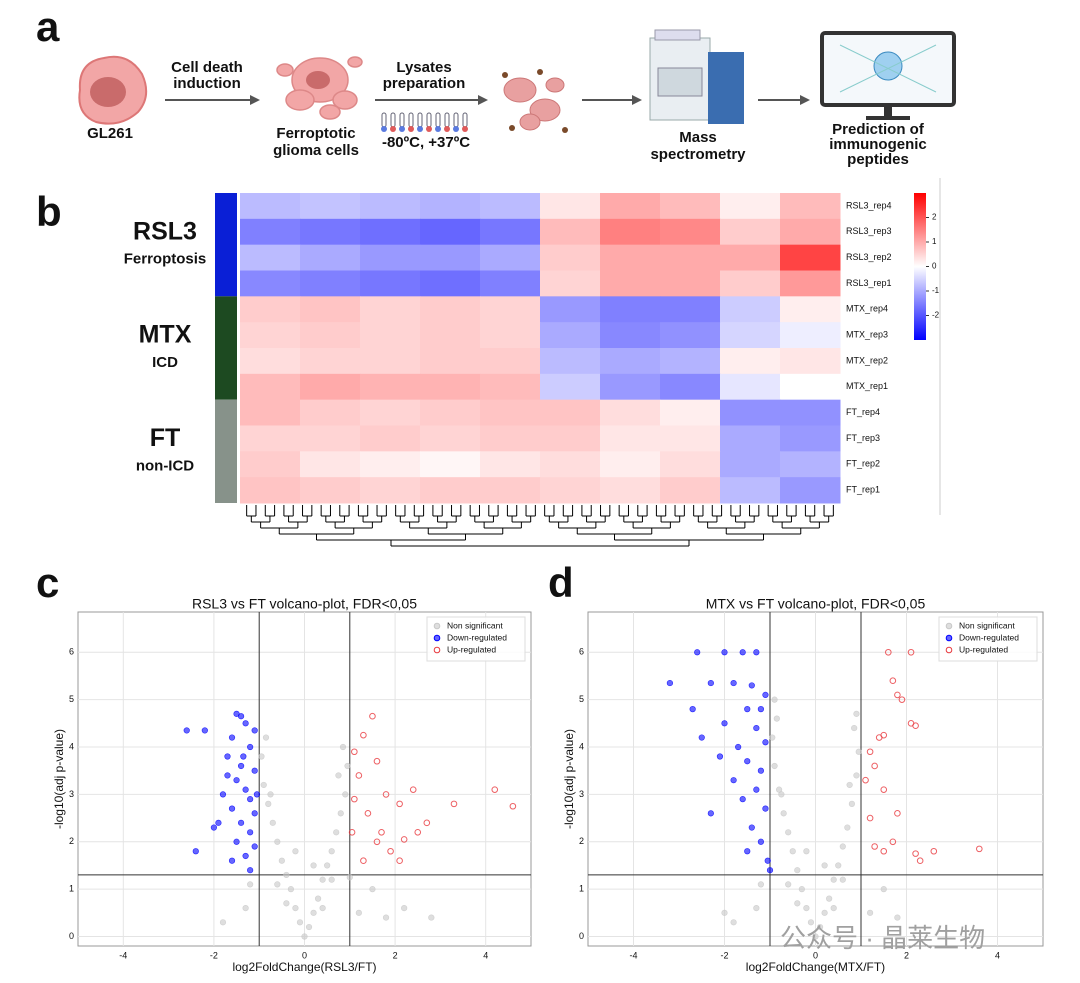  I want to click on panel-label: a, so click(48, 26).